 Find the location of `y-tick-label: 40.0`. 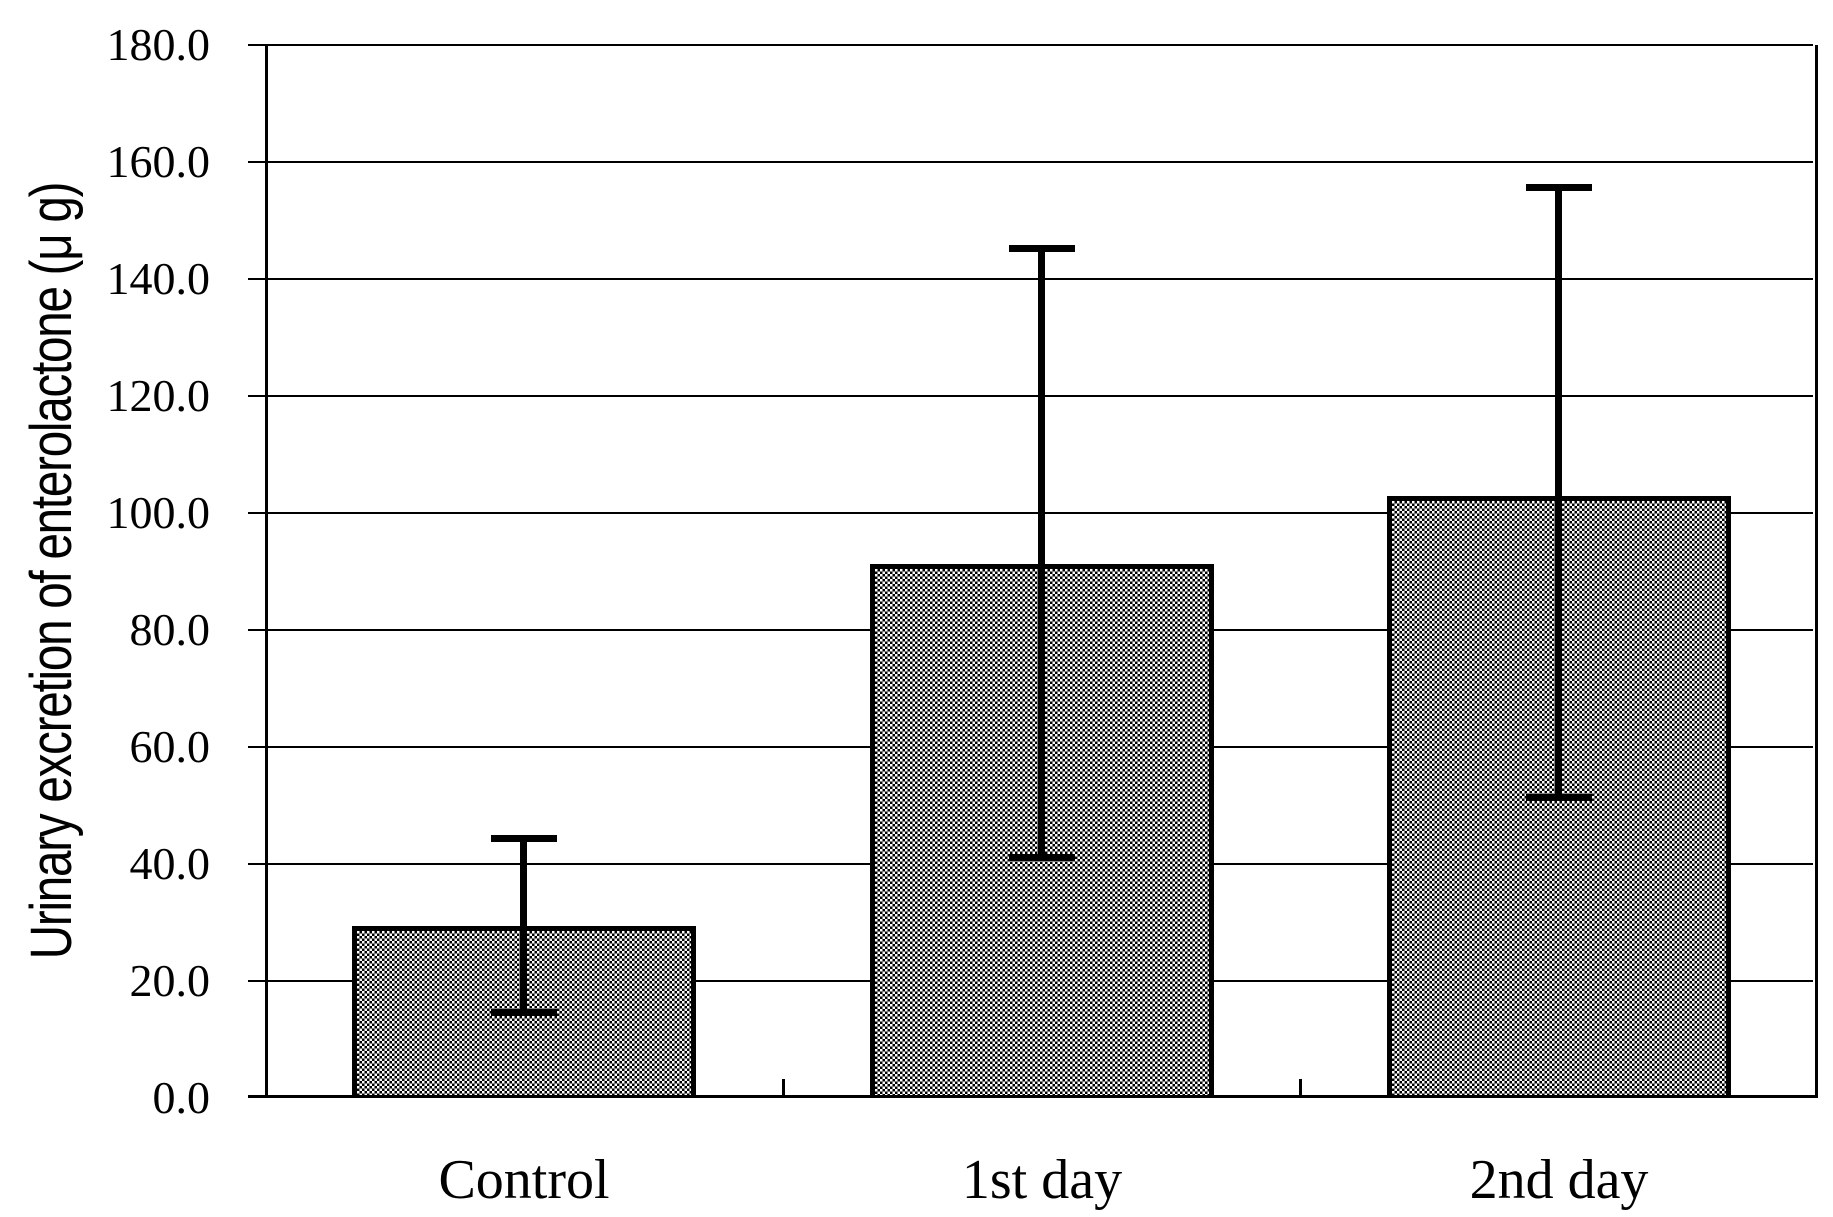

y-tick-label: 40.0 is located at coordinates (170, 863).